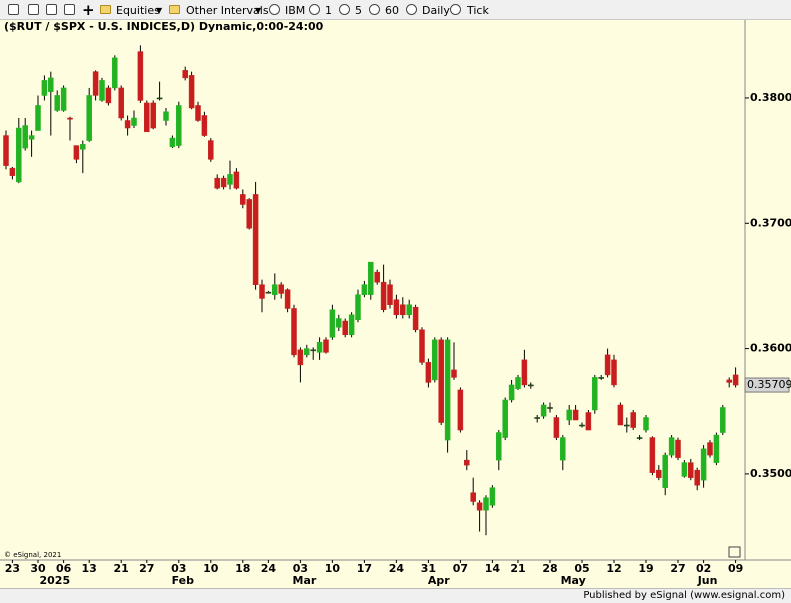 The height and width of the screenshot is (603, 791). Describe the element at coordinates (768, 304) in the screenshot. I see `price-axis-background` at that location.